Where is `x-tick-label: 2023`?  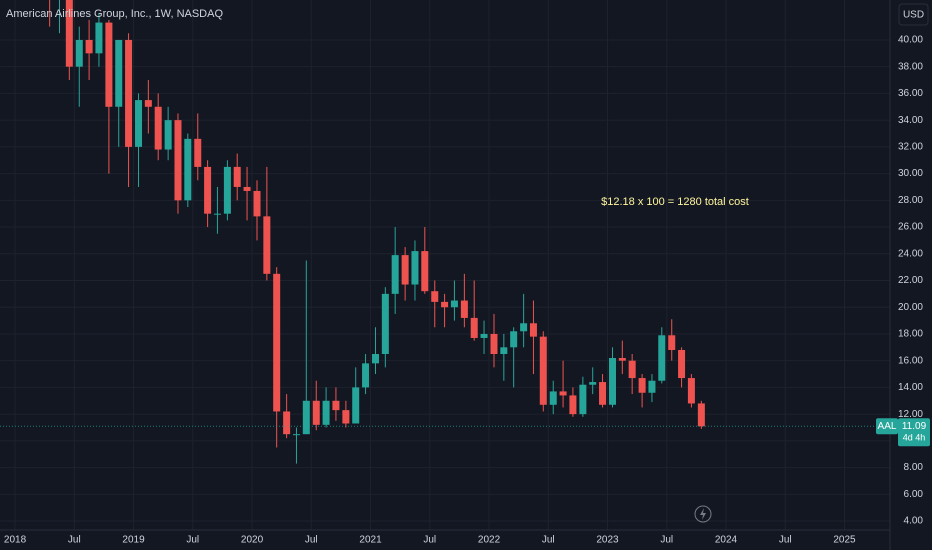 x-tick-label: 2023 is located at coordinates (607, 540).